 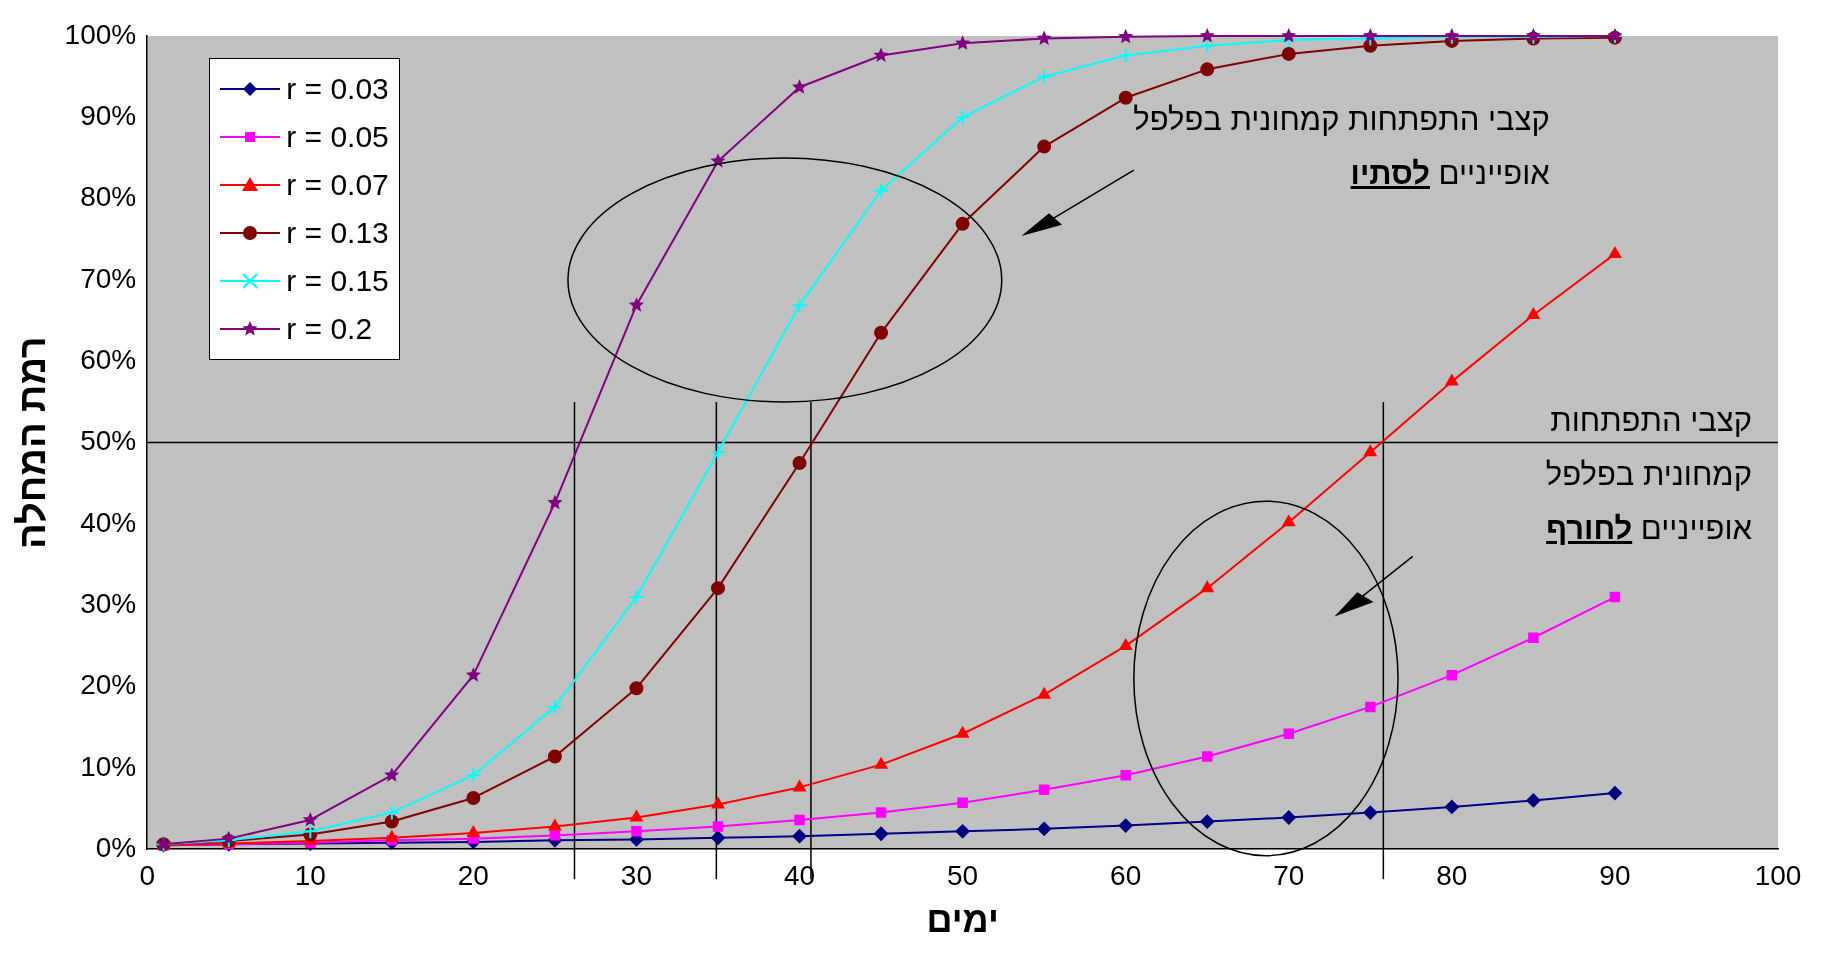 What do you see at coordinates (1648, 474) in the screenshot?
I see `annotation: קצבי התפתחות קמחונית בפלפל אופייניים לחורף` at bounding box center [1648, 474].